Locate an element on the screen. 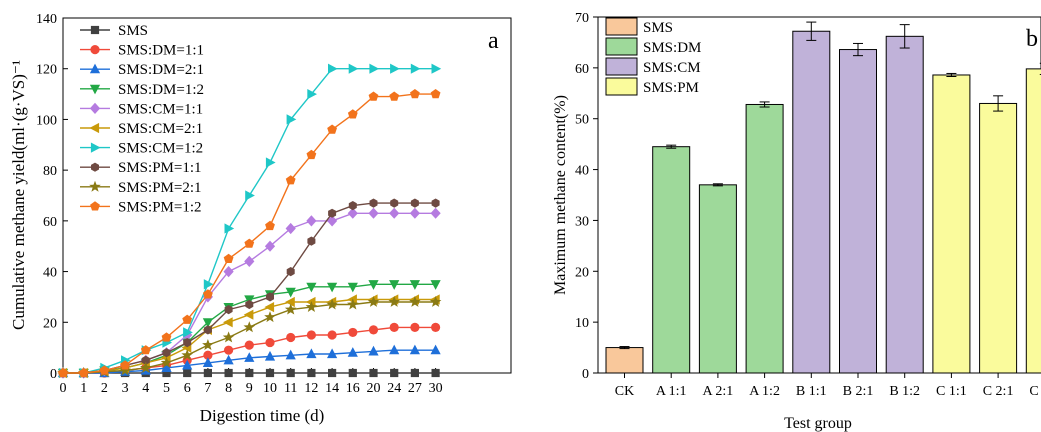  chart-a-x-tick-label: 16 is located at coordinates (353, 388).